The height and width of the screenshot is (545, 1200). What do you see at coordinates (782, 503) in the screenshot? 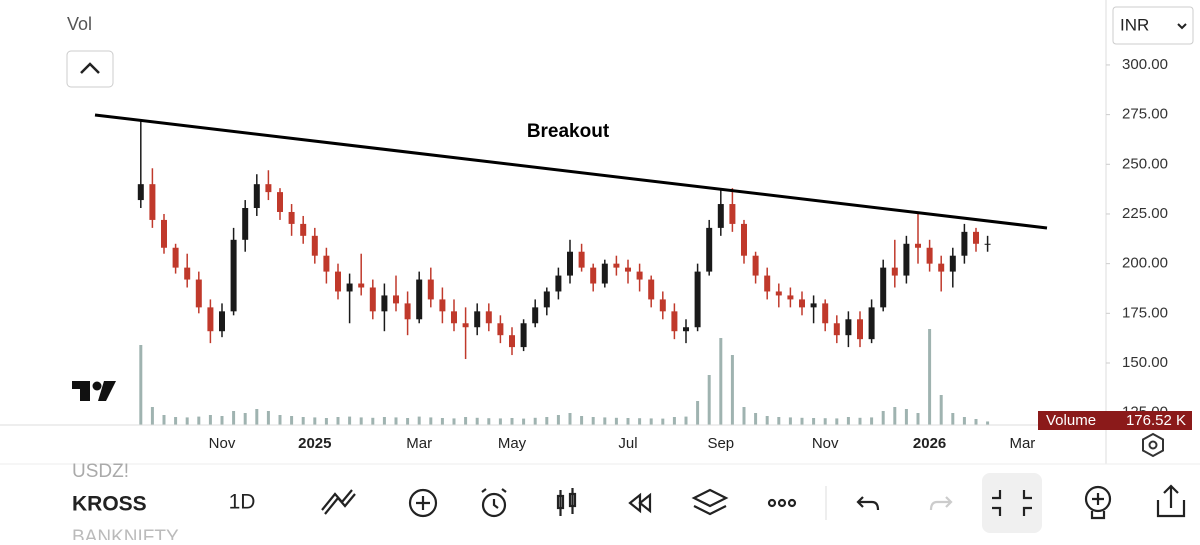
I see `more-button` at bounding box center [782, 503].